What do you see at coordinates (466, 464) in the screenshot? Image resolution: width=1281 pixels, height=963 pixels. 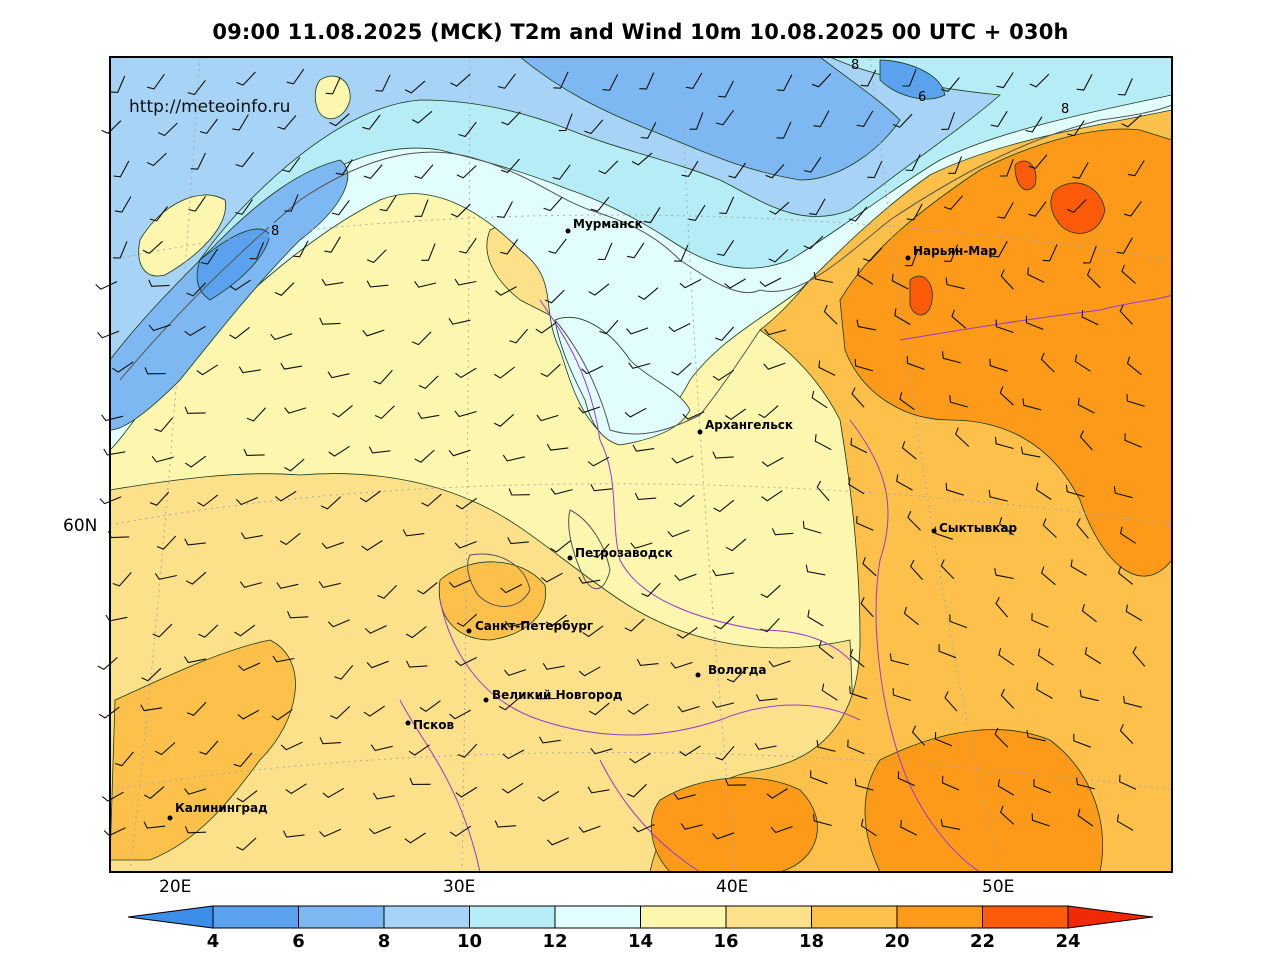 I see `meridian-30e` at bounding box center [466, 464].